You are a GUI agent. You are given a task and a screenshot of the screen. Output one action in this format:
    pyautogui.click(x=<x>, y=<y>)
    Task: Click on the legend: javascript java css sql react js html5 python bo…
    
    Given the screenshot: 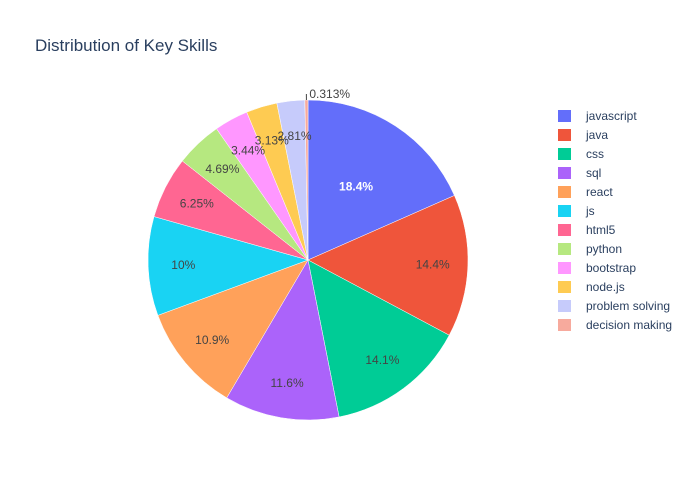 What is the action you would take?
    pyautogui.click(x=615, y=220)
    